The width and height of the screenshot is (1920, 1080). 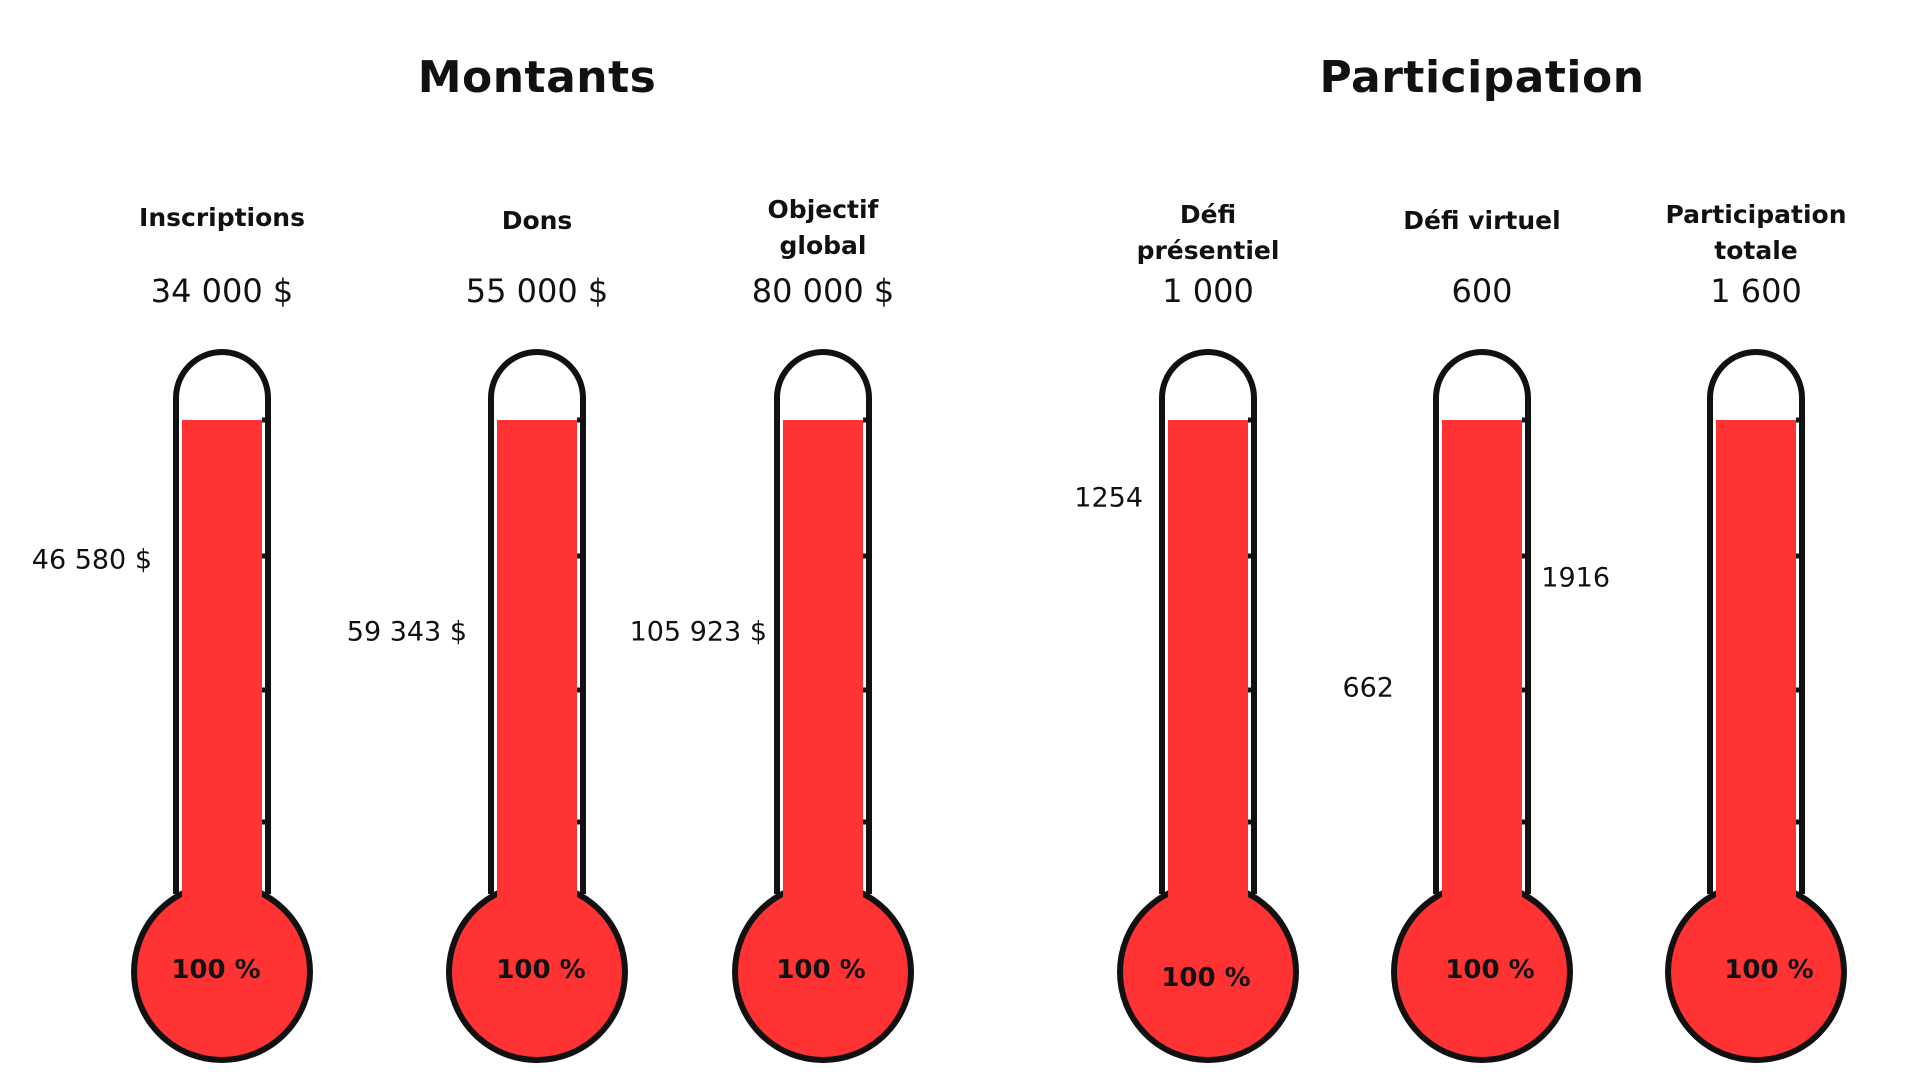 What do you see at coordinates (698, 632) in the screenshot?
I see `thermometer-actual-value: 105 923 $` at bounding box center [698, 632].